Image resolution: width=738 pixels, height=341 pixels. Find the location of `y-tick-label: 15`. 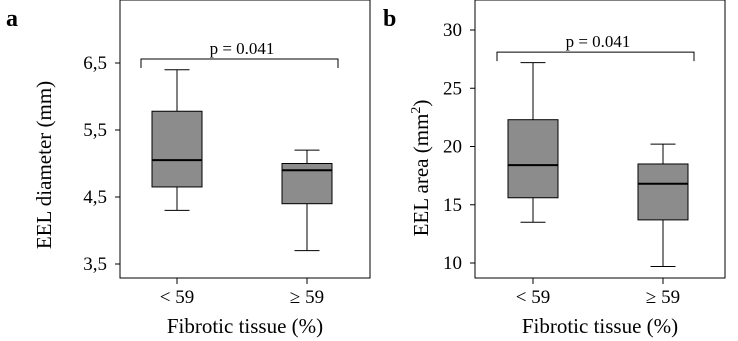

y-tick-label: 15 is located at coordinates (452, 205).